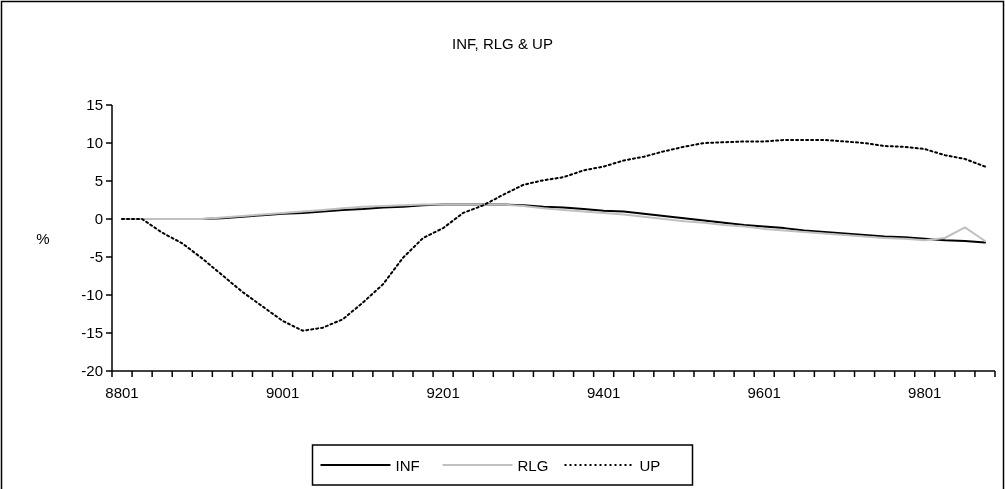 This screenshot has width=1005, height=489. Describe the element at coordinates (98, 180) in the screenshot. I see `y-tick-label: 5` at that location.